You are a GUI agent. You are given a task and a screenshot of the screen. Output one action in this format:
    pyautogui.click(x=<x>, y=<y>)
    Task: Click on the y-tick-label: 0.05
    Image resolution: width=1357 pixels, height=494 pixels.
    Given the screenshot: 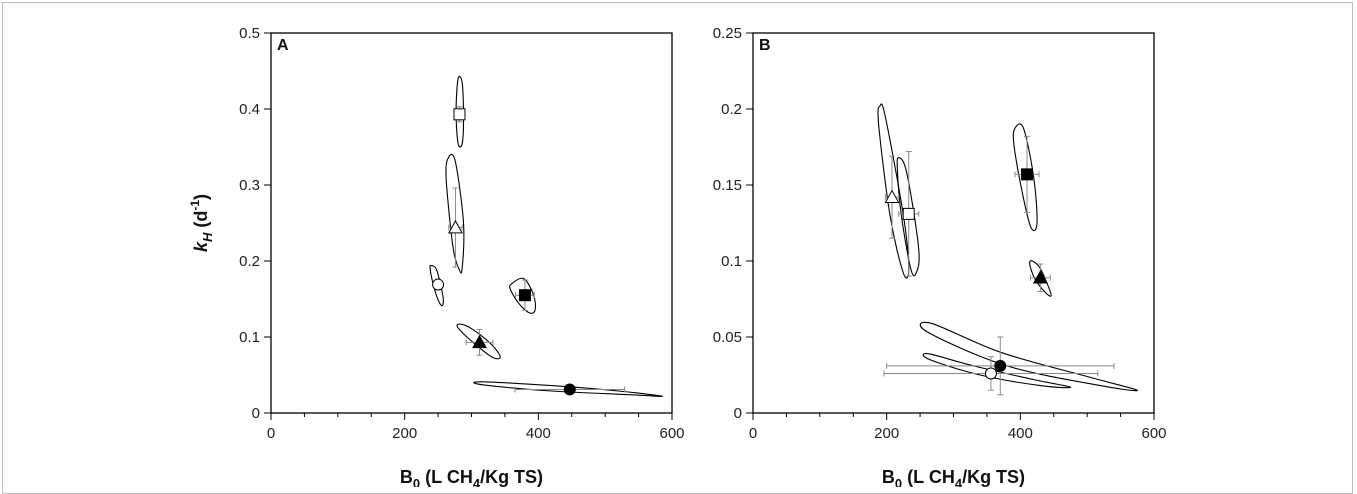 What is the action you would take?
    pyautogui.click(x=727, y=337)
    